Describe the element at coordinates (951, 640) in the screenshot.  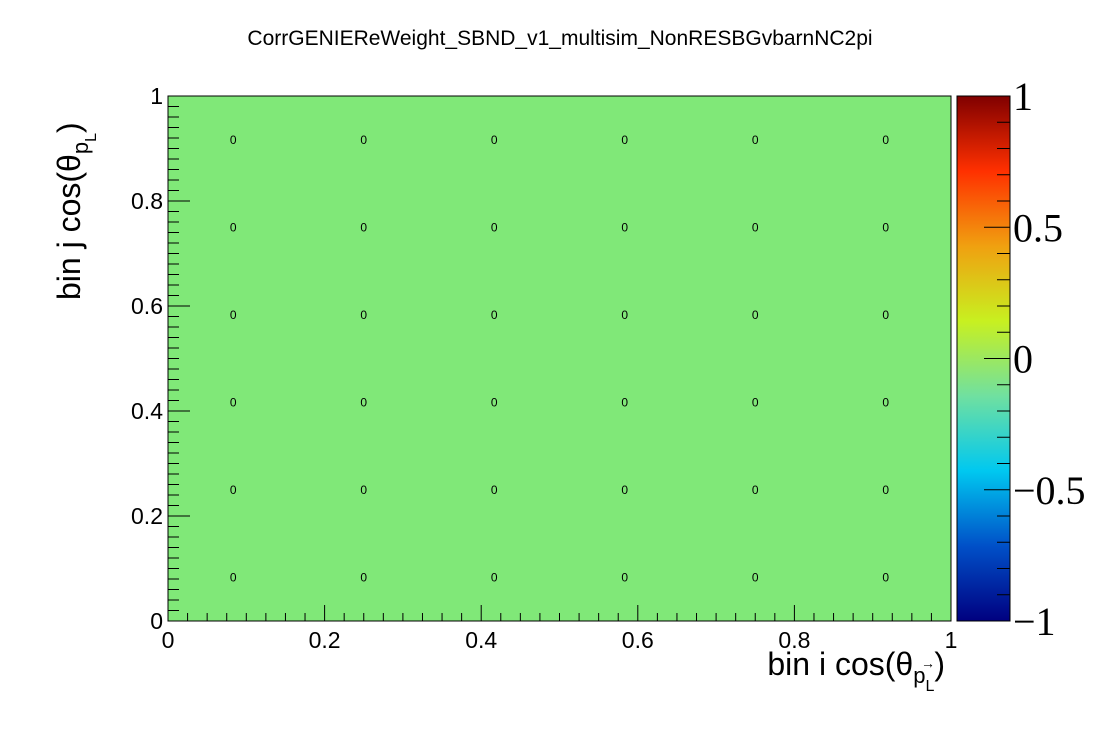
I see `x-tick-label: 1` at that location.